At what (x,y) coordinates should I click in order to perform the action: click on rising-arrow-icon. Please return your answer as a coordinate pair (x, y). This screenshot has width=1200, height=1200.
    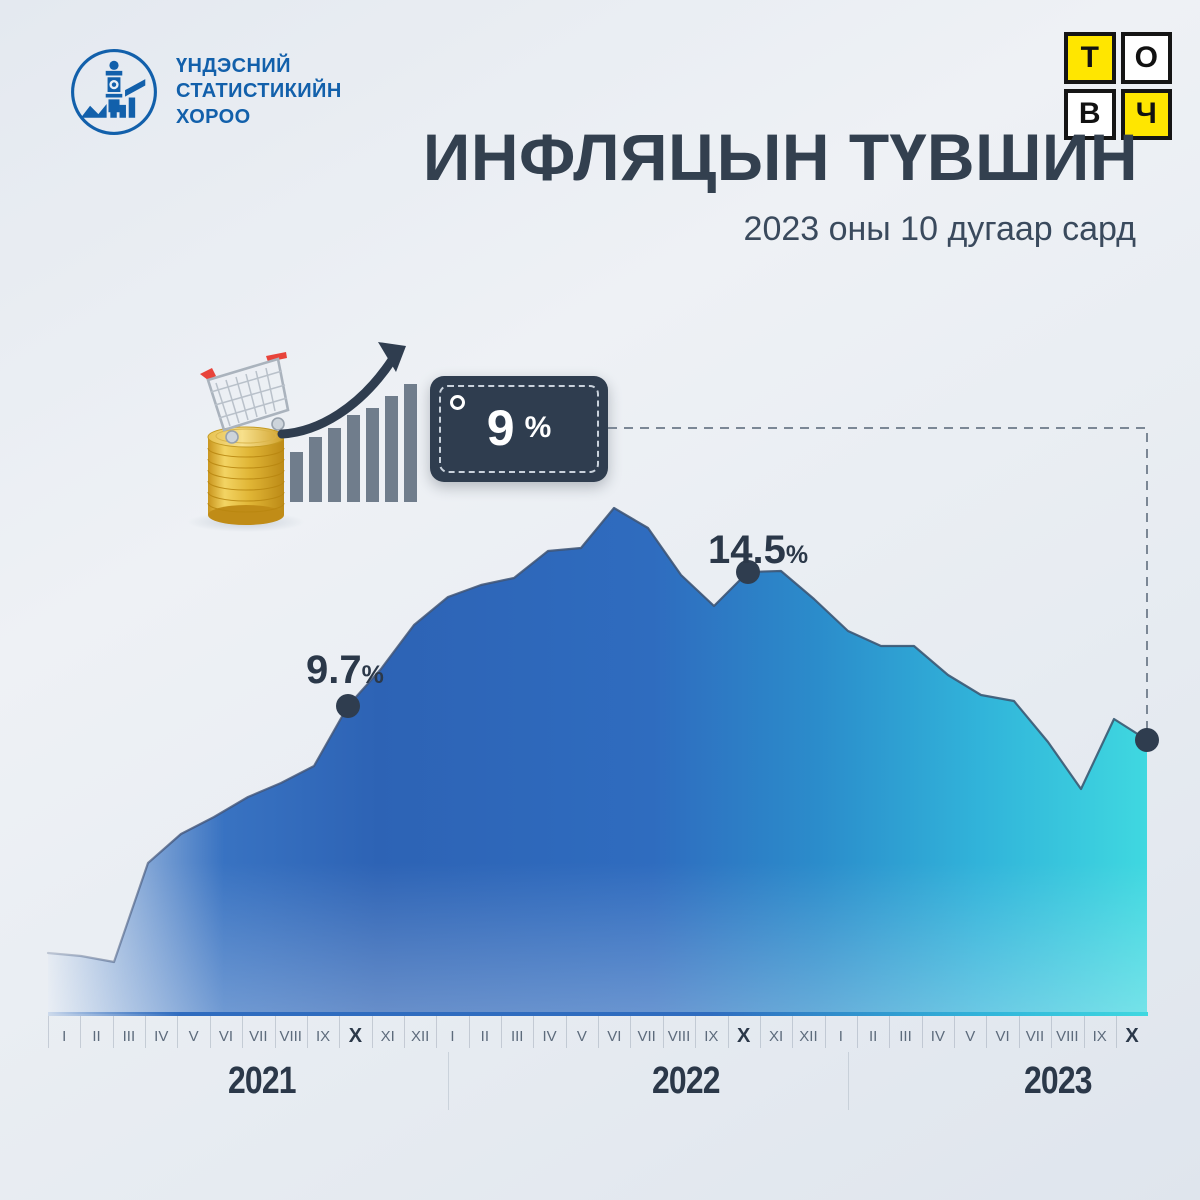
    Looking at the image, I should click on (341, 390).